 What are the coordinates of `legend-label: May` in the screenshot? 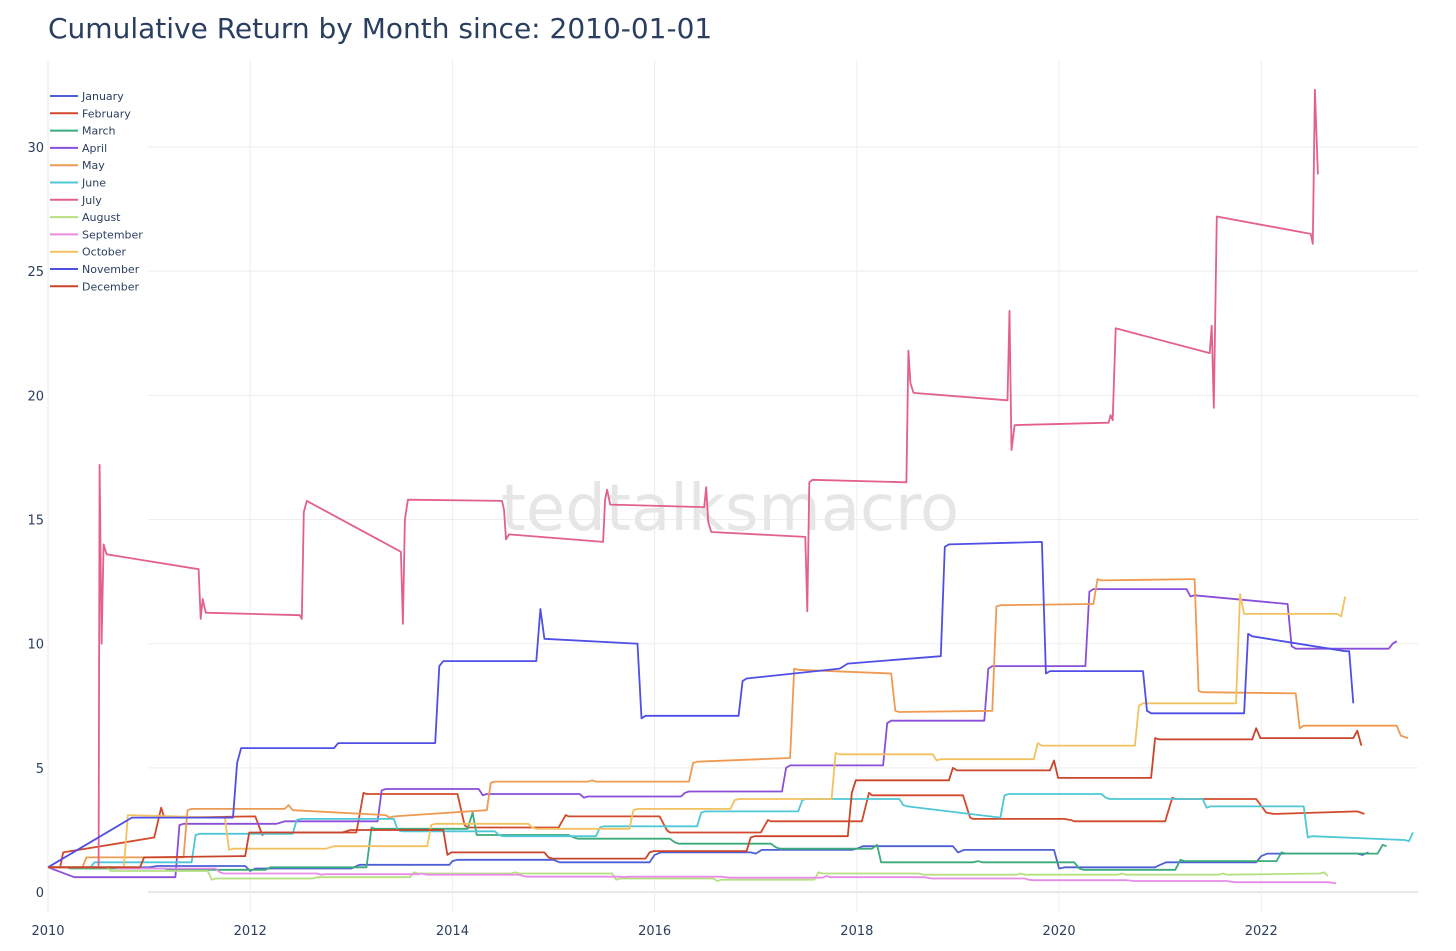 It's located at (93, 165).